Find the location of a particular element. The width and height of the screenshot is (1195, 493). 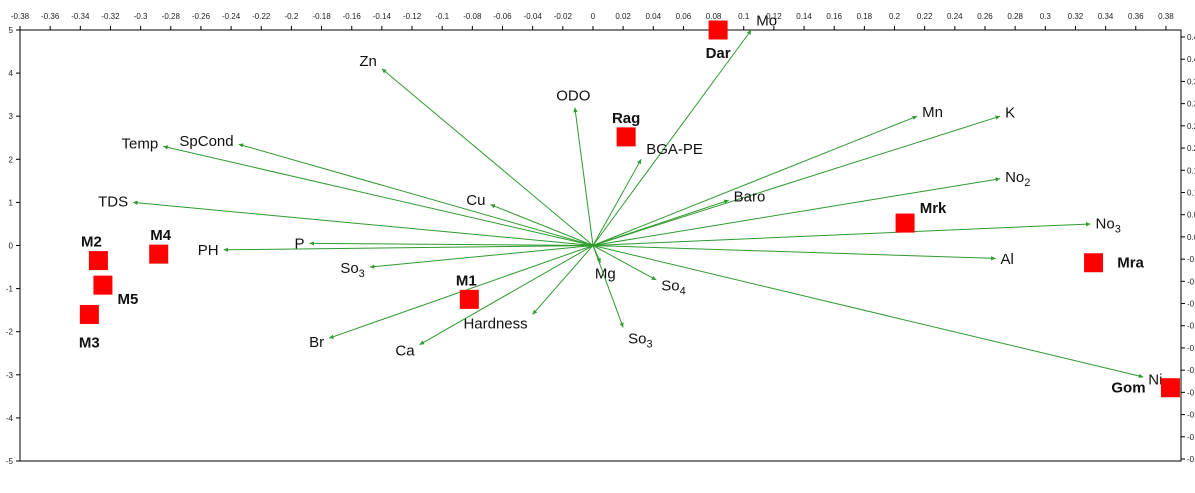

vector-k is located at coordinates (796, 180).